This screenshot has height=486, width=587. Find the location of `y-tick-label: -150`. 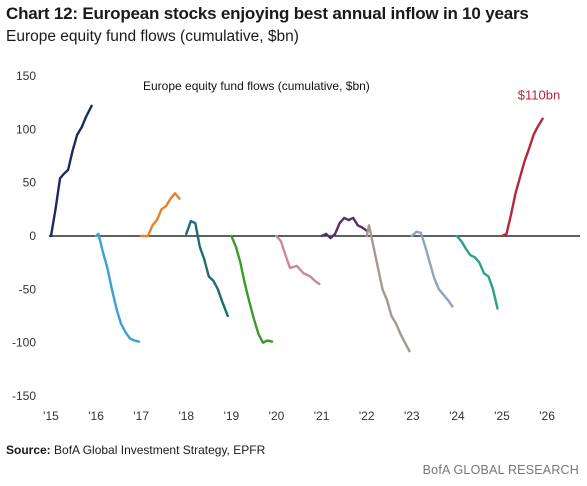

y-tick-label: -150 is located at coordinates (24, 396).